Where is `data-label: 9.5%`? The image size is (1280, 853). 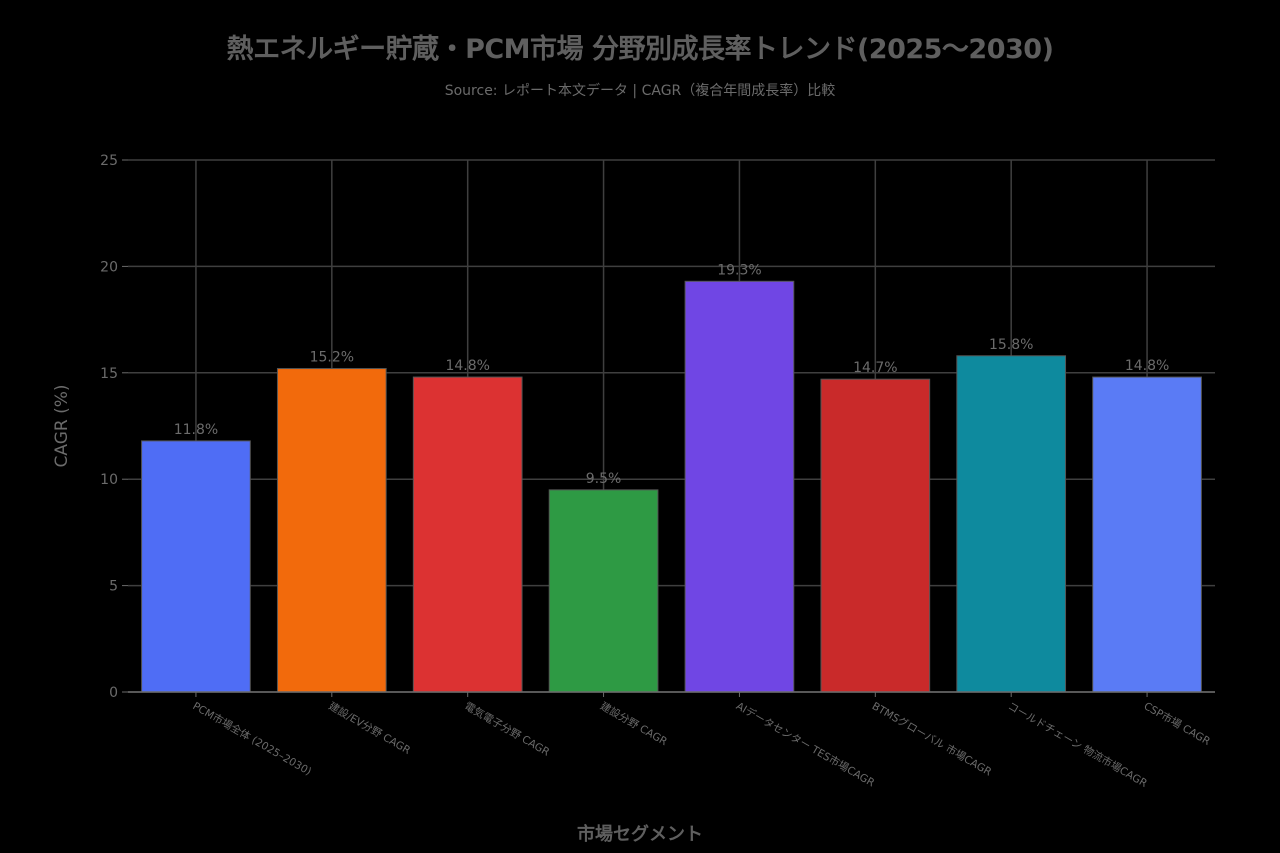 data-label: 9.5% is located at coordinates (604, 479).